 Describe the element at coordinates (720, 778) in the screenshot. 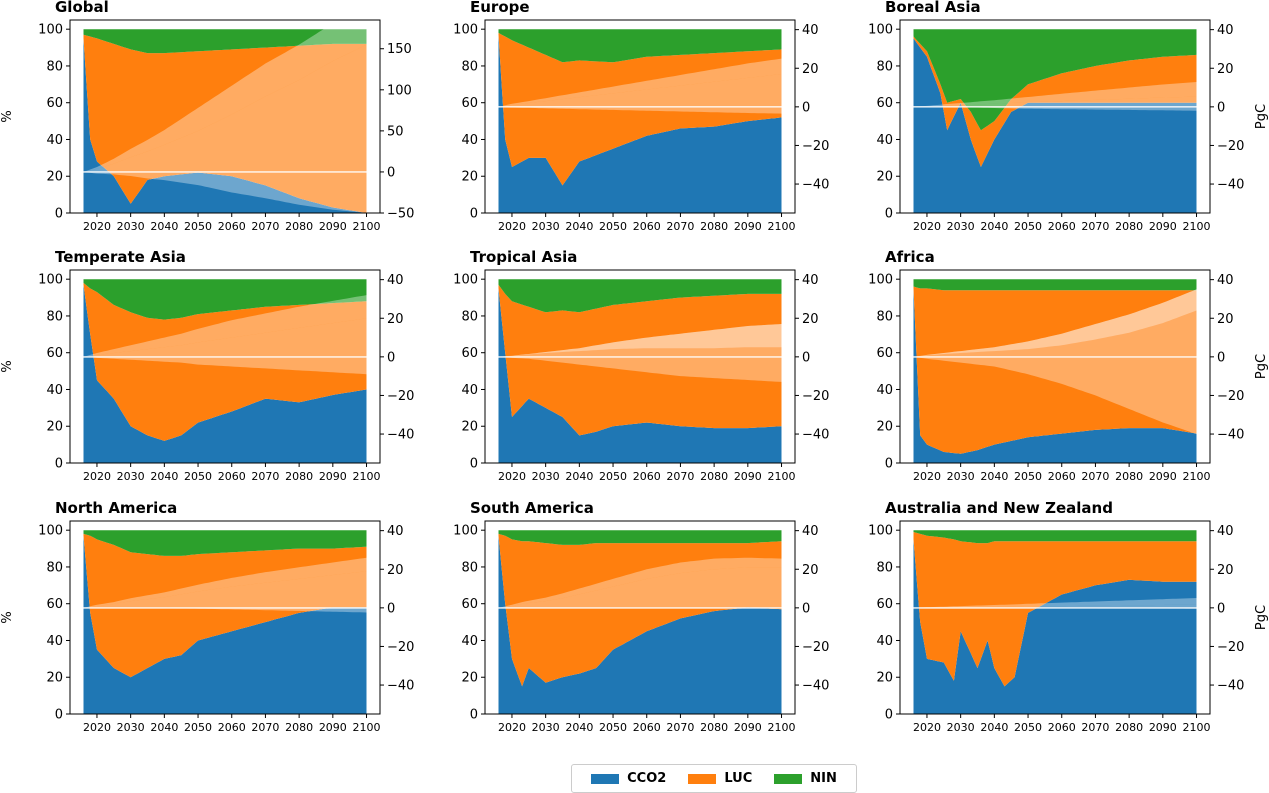

I see `legend-item-luc: LUC` at that location.